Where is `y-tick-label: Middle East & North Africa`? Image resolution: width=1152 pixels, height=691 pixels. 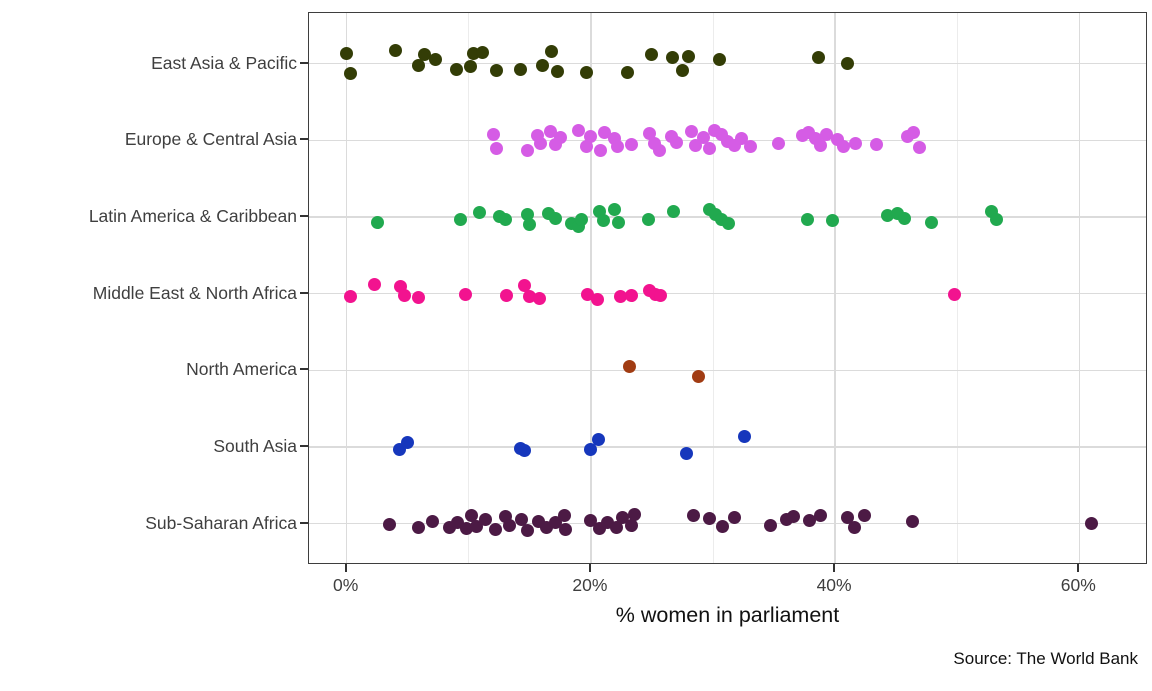 y-tick-label: Middle East & North Africa is located at coordinates (194, 292).